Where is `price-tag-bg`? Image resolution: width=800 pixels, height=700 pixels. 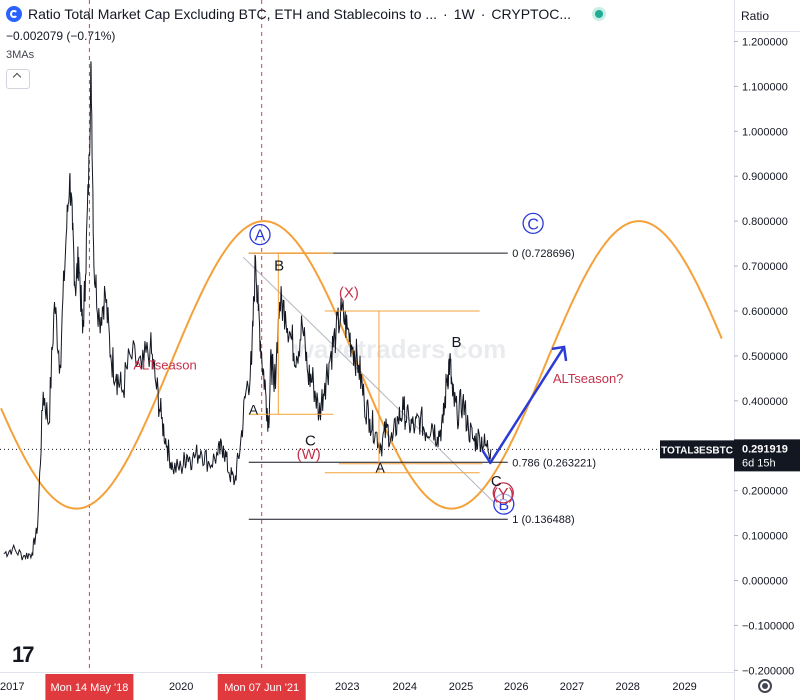 price-tag-bg is located at coordinates (767, 455).